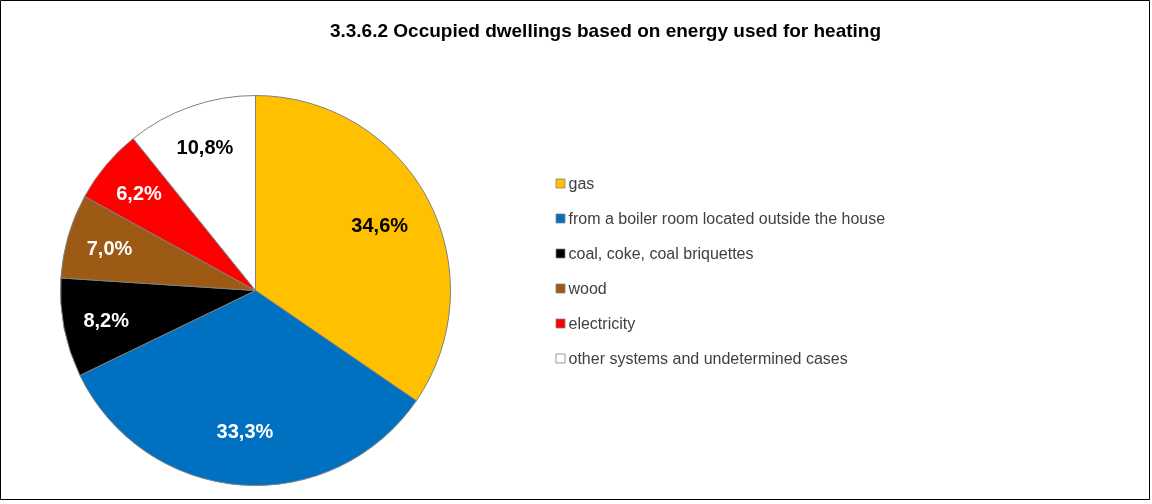  What do you see at coordinates (380, 225) in the screenshot?
I see `data-label: 34,6%` at bounding box center [380, 225].